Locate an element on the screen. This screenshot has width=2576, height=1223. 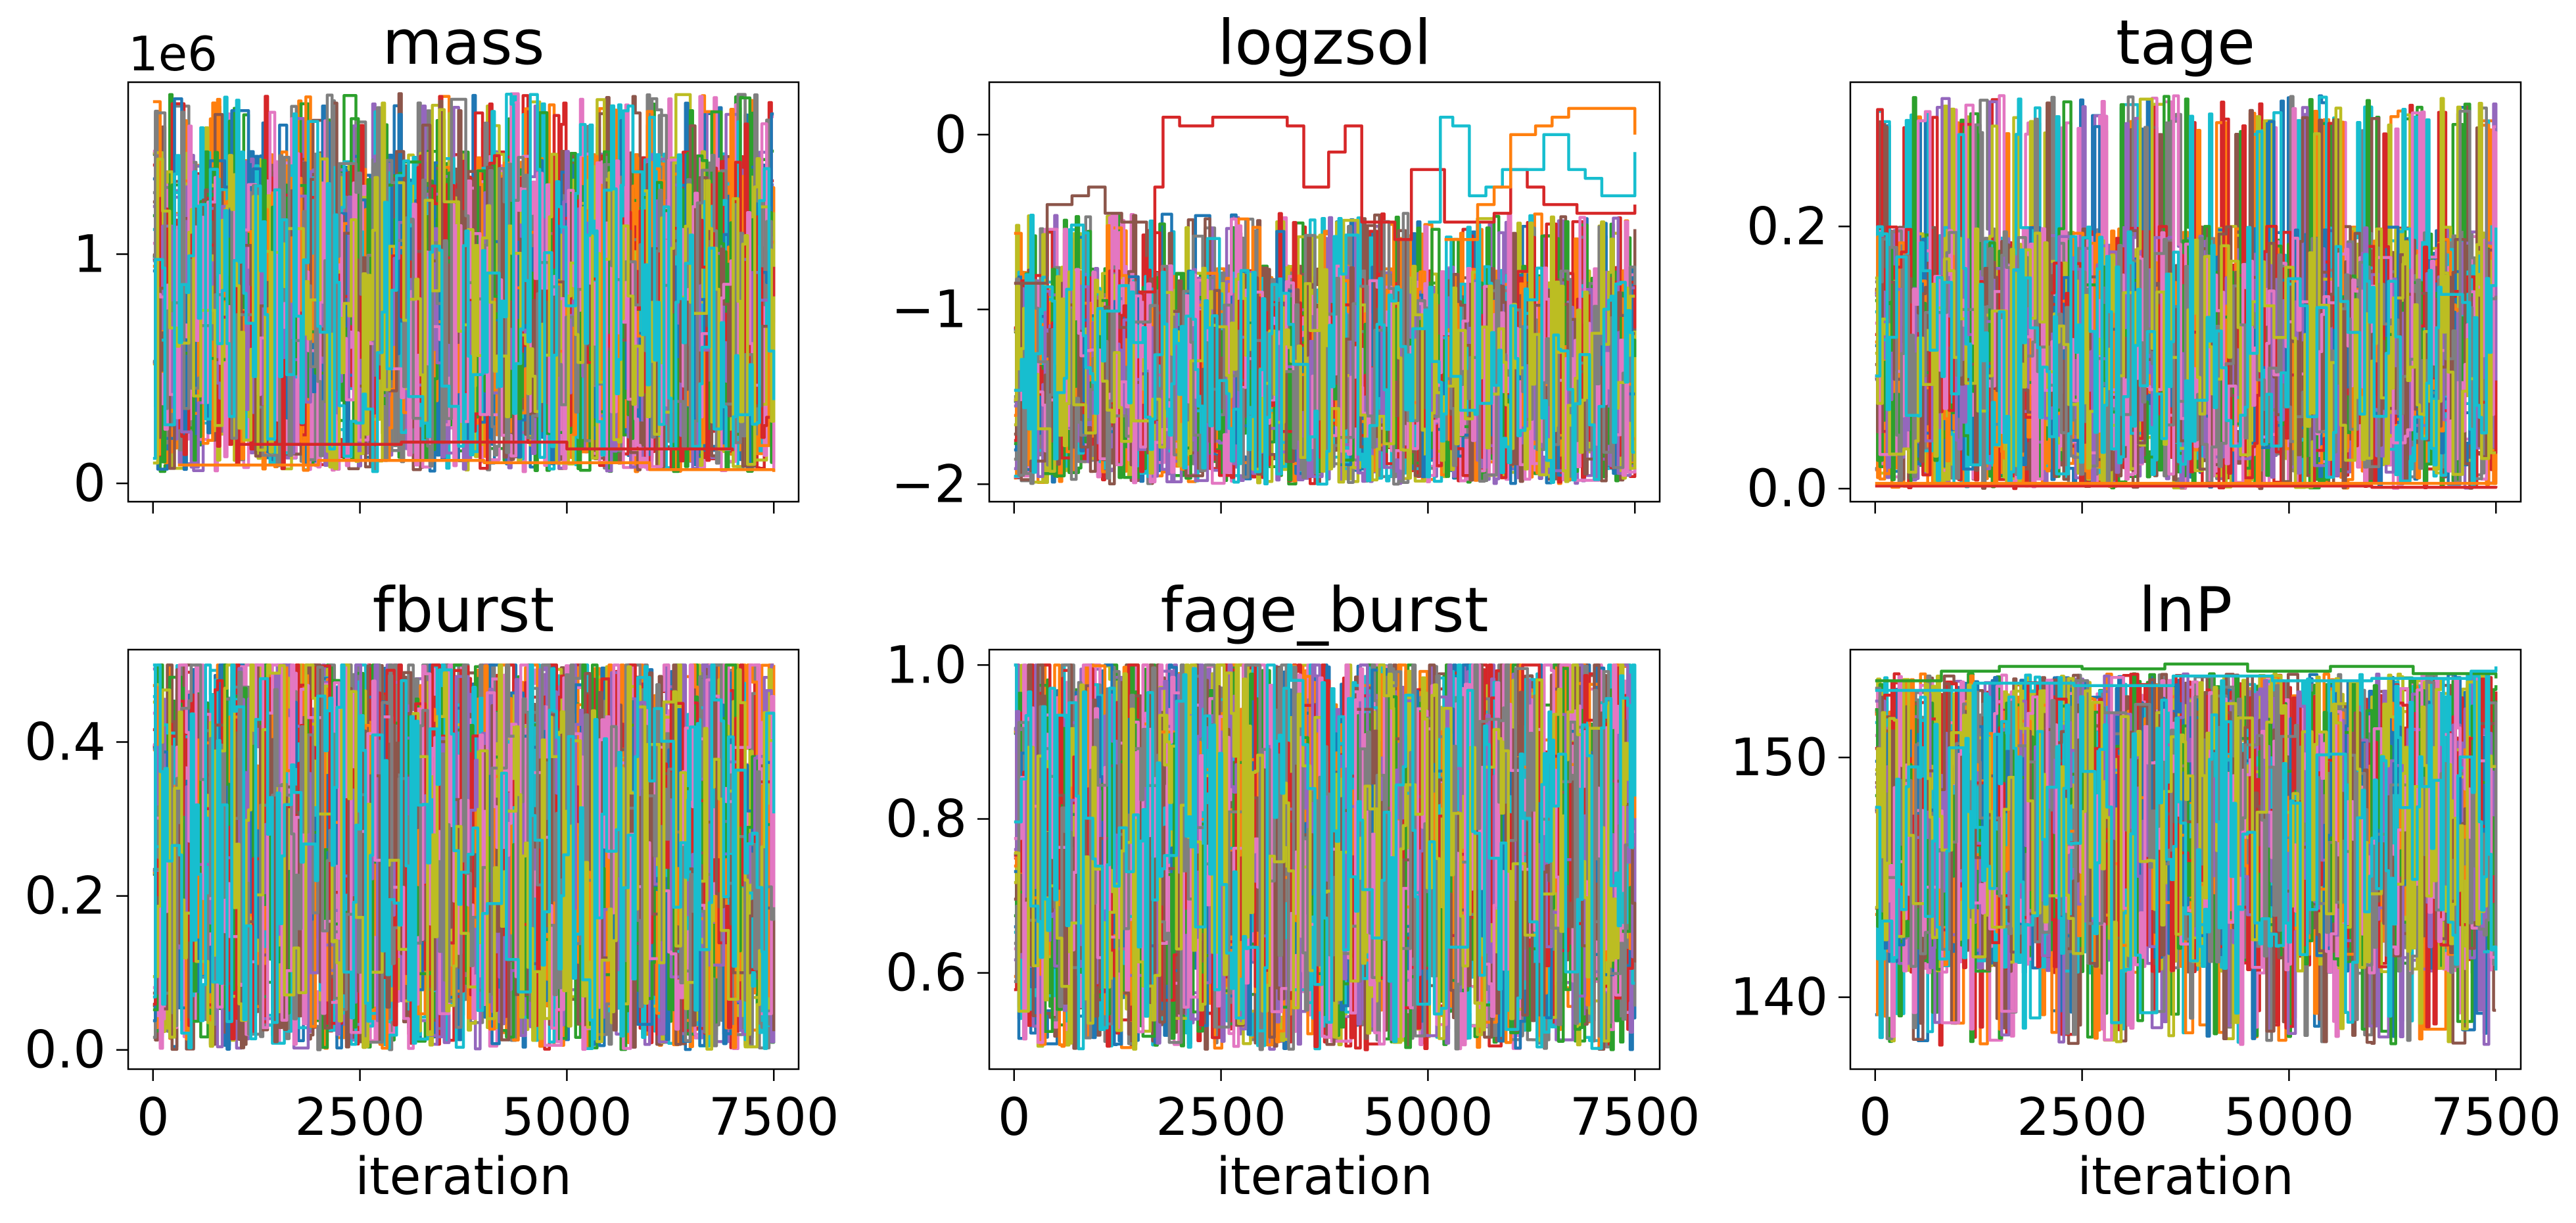
y-tick-label: 0.4 is located at coordinates (65, 742).